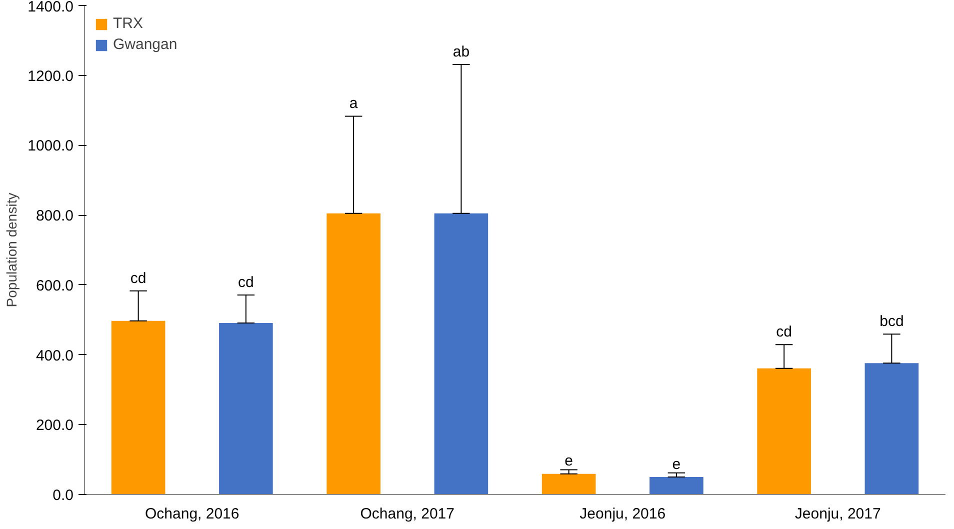 The width and height of the screenshot is (954, 529). What do you see at coordinates (51, 76) in the screenshot?
I see `y-tick-label: 1200.0` at bounding box center [51, 76].